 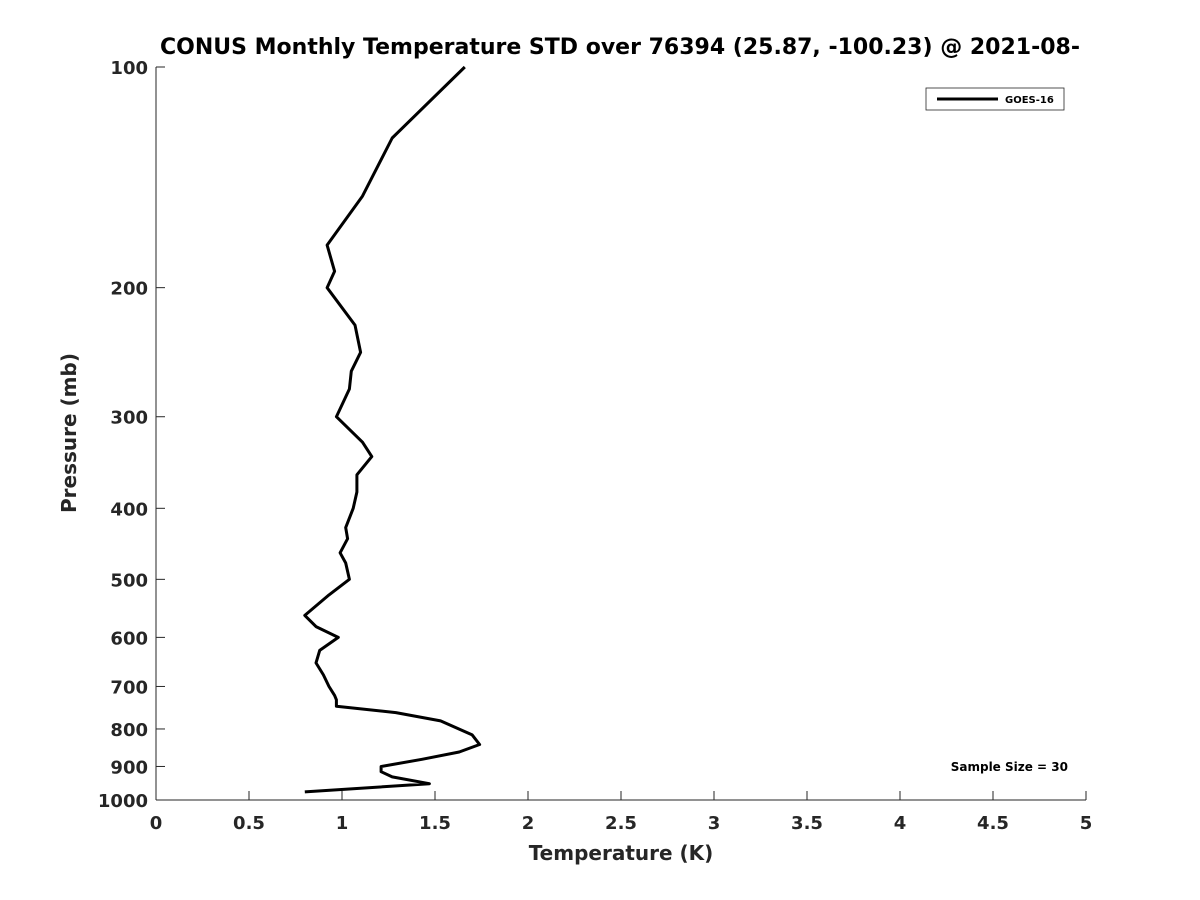 I want to click on x-tick-label: 3.5, so click(x=807, y=823).